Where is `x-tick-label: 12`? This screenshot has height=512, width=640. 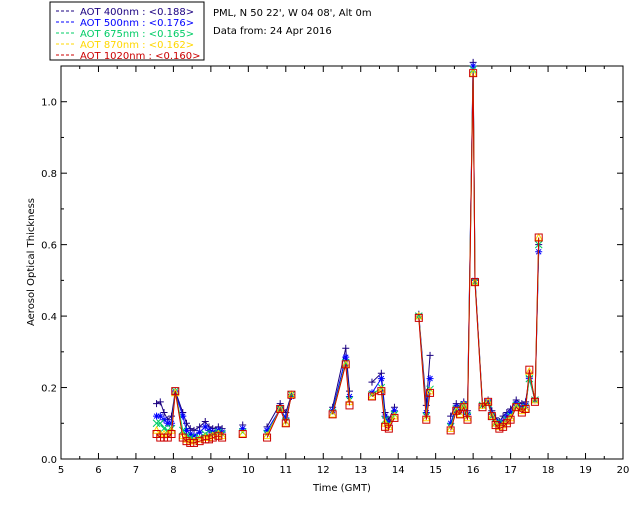
x-tick-label: 12 is located at coordinates (323, 470).